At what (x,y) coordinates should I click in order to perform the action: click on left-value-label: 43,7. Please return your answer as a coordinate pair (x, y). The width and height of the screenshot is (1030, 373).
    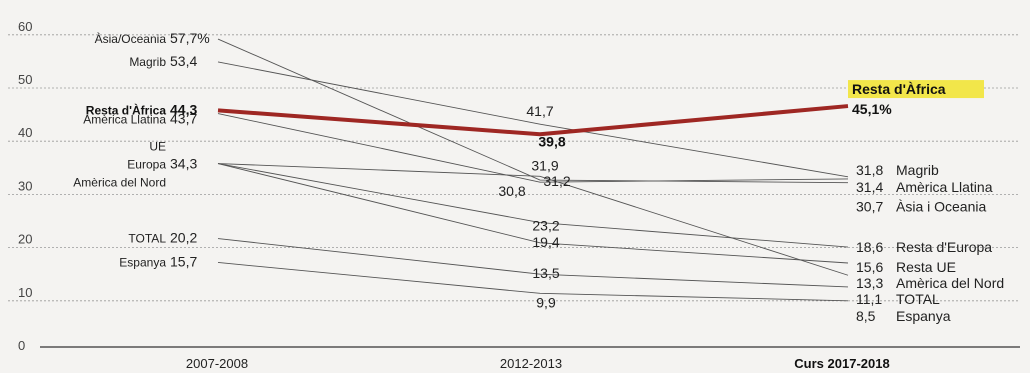
    Looking at the image, I should click on (183, 119).